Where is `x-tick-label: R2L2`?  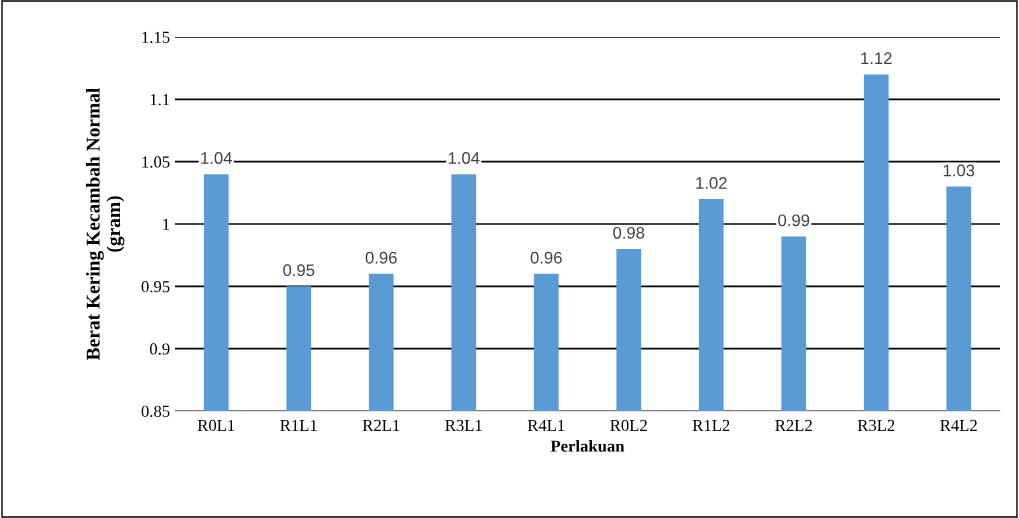 x-tick-label: R2L2 is located at coordinates (793, 425).